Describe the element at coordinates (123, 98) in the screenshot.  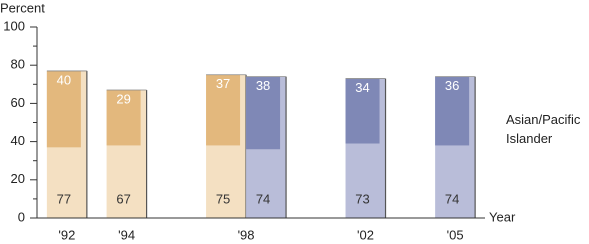
I see `top-value-label: 29` at that location.